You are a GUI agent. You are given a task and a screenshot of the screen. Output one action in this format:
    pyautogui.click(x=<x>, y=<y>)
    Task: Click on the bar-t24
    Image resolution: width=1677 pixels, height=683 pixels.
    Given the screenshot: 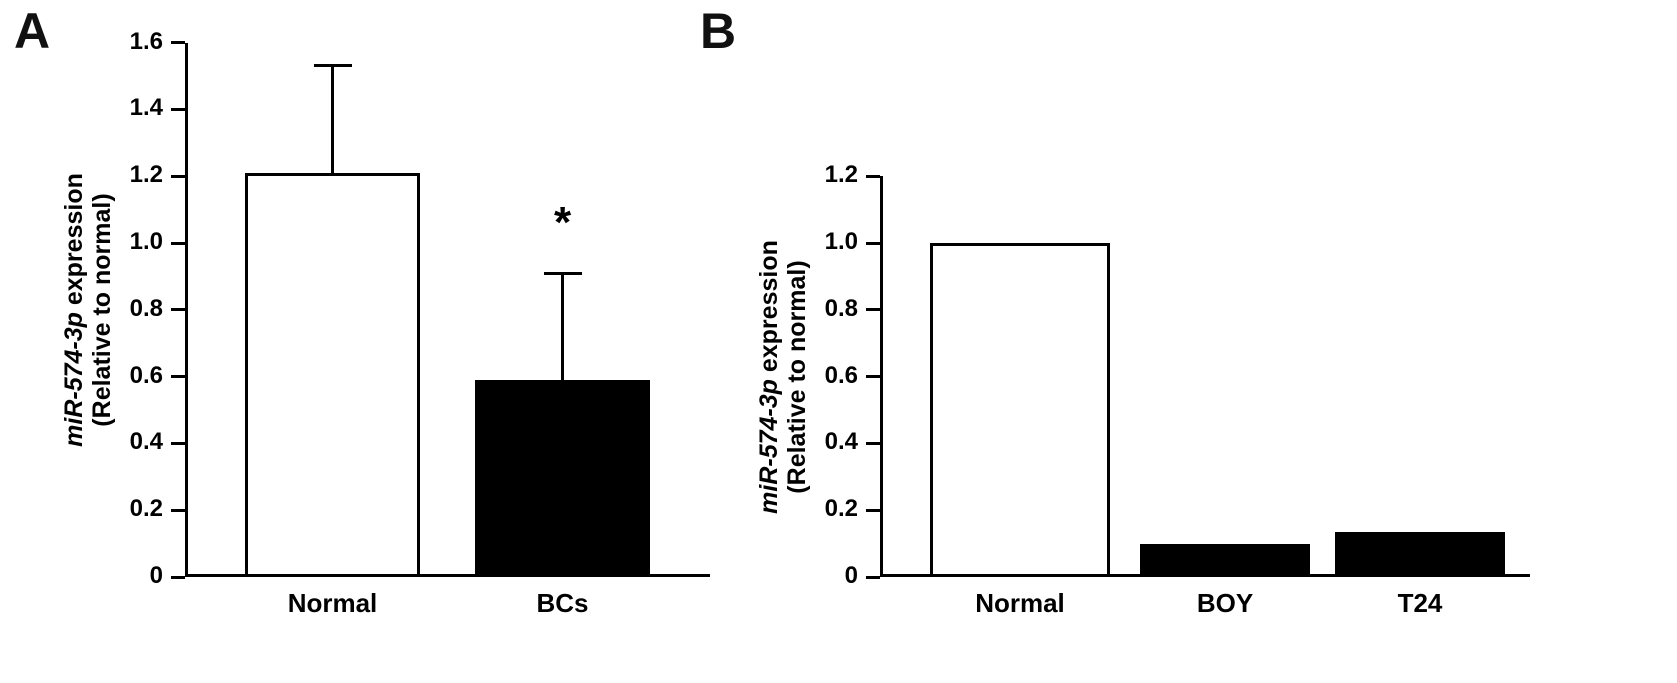 What is the action you would take?
    pyautogui.click(x=1420, y=554)
    